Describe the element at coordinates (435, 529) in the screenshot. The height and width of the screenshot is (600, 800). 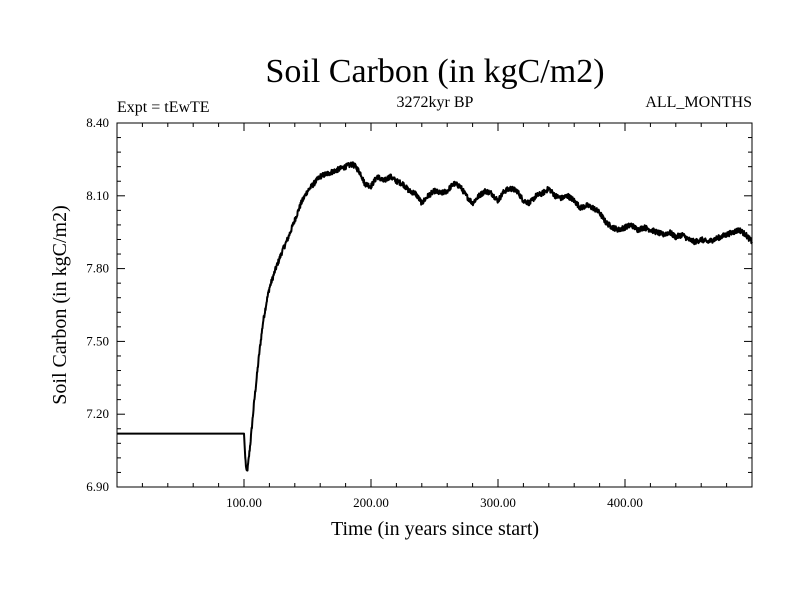
I see `x-axis-label: Time (in years since start)` at that location.